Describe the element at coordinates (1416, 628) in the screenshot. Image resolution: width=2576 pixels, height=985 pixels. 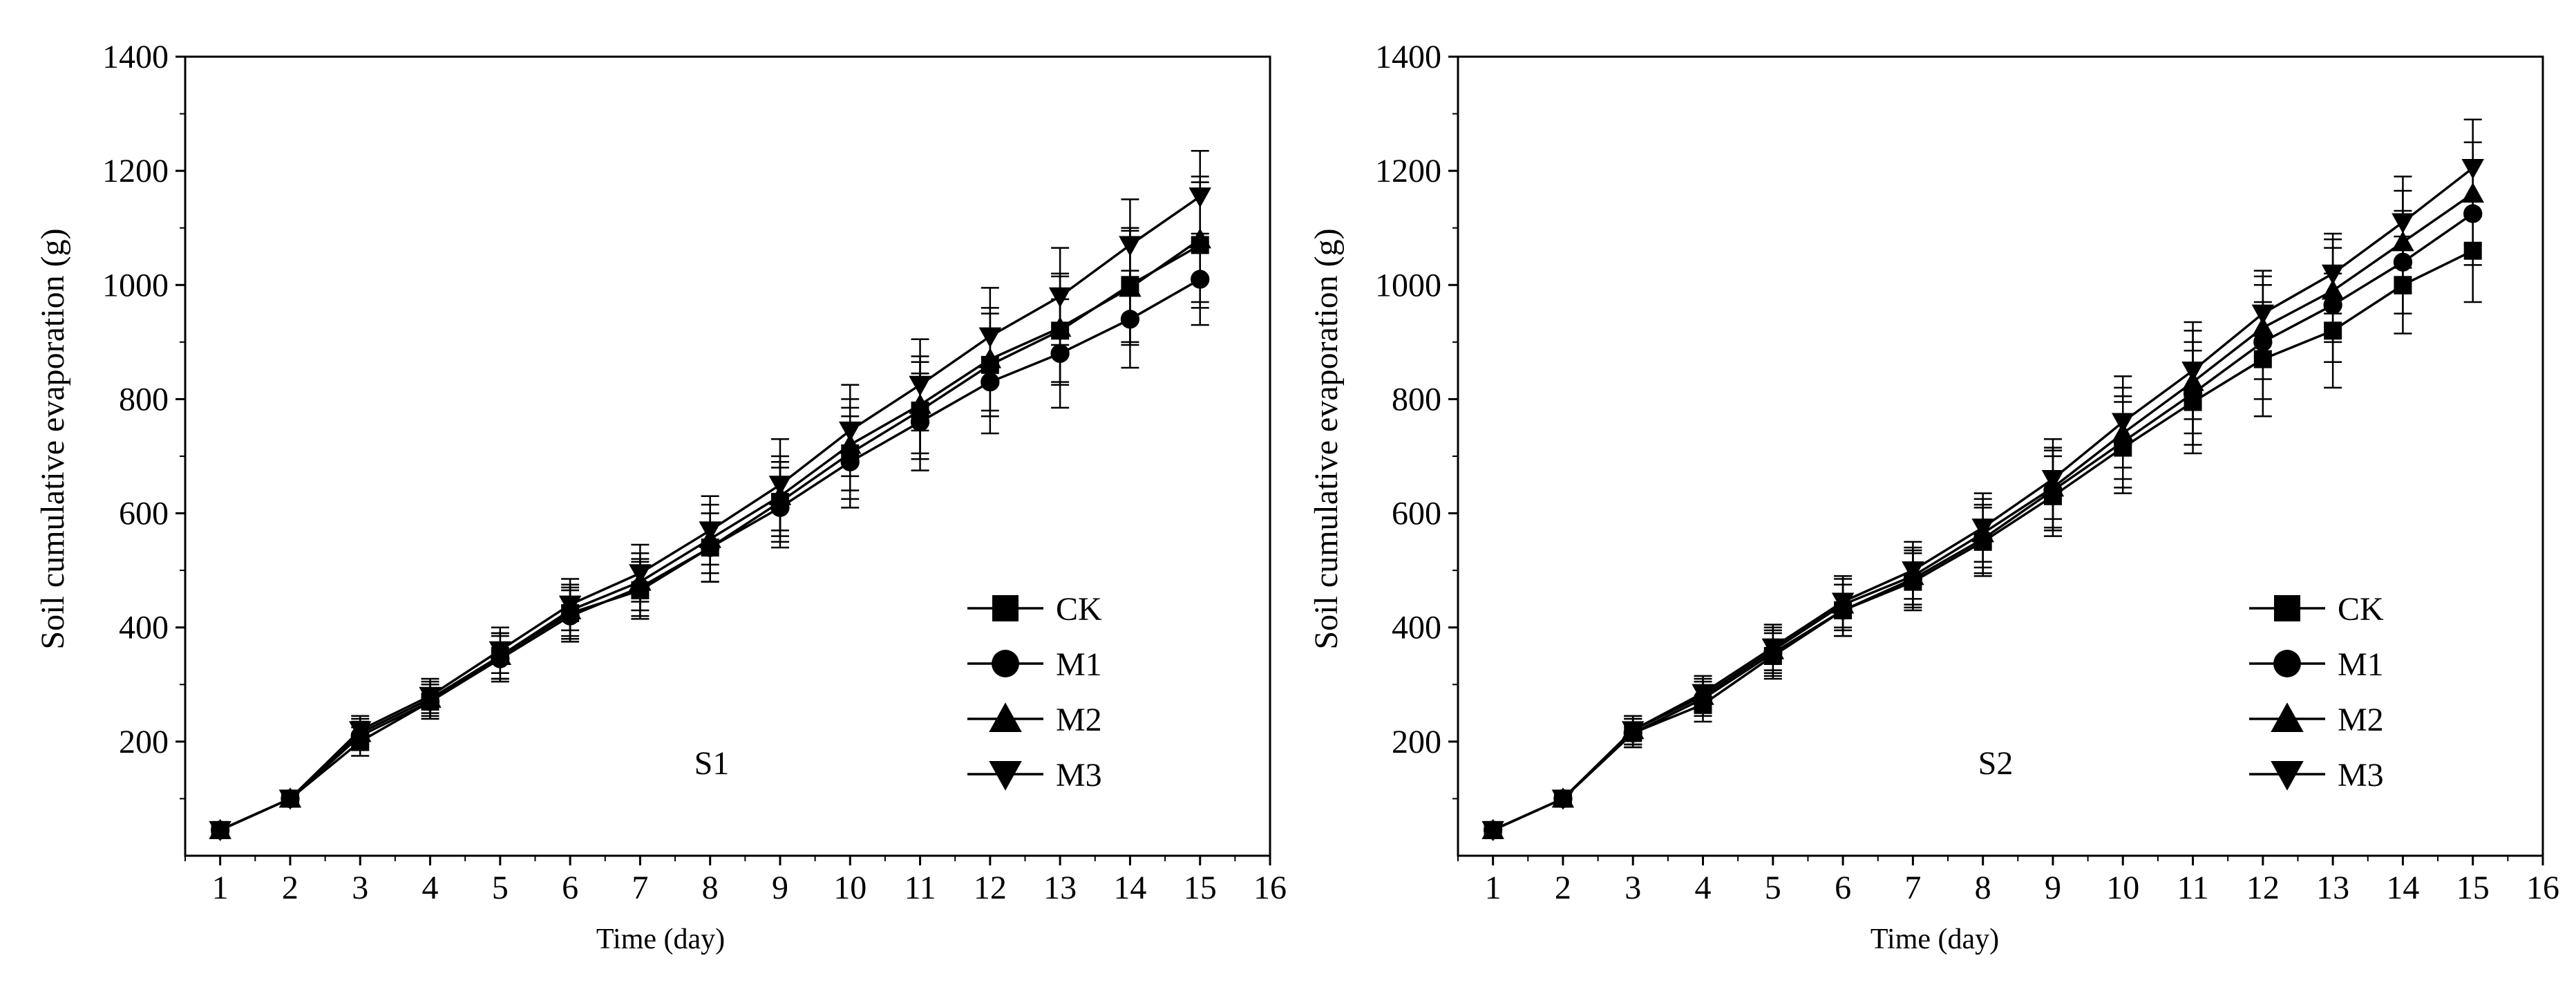
I see `y-tick-label: 400` at that location.